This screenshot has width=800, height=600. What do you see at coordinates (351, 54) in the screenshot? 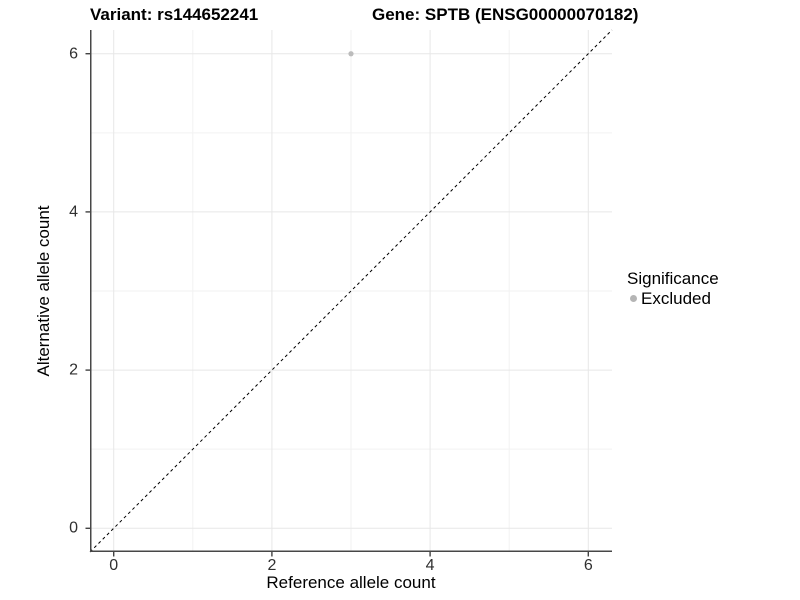
I see `data-point-excluded` at bounding box center [351, 54].